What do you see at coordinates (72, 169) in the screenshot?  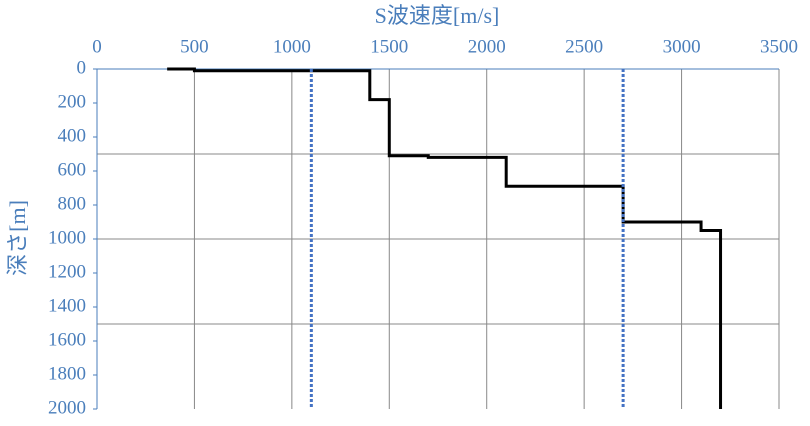 I see `y-tick-label: 600` at bounding box center [72, 169].